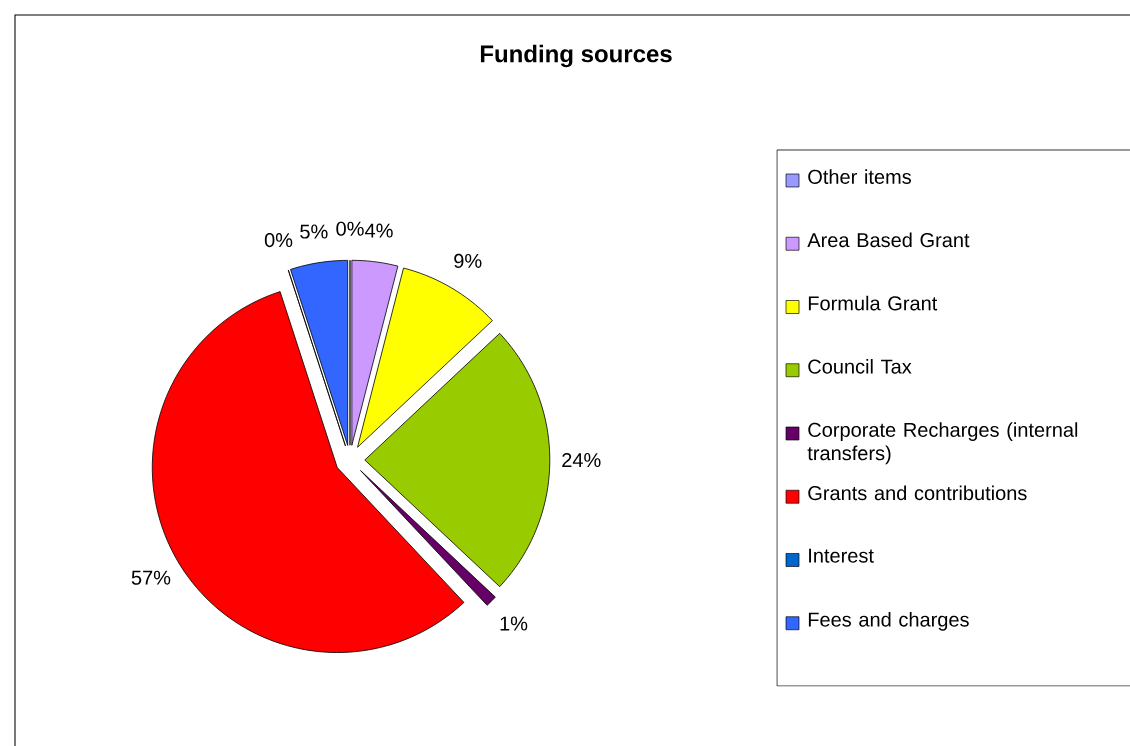  I want to click on legend-label: Other items, so click(859, 176).